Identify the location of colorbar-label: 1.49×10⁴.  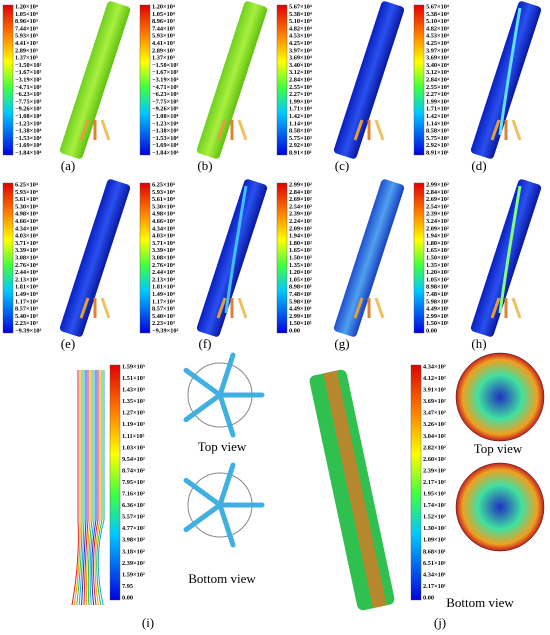
(26, 294).